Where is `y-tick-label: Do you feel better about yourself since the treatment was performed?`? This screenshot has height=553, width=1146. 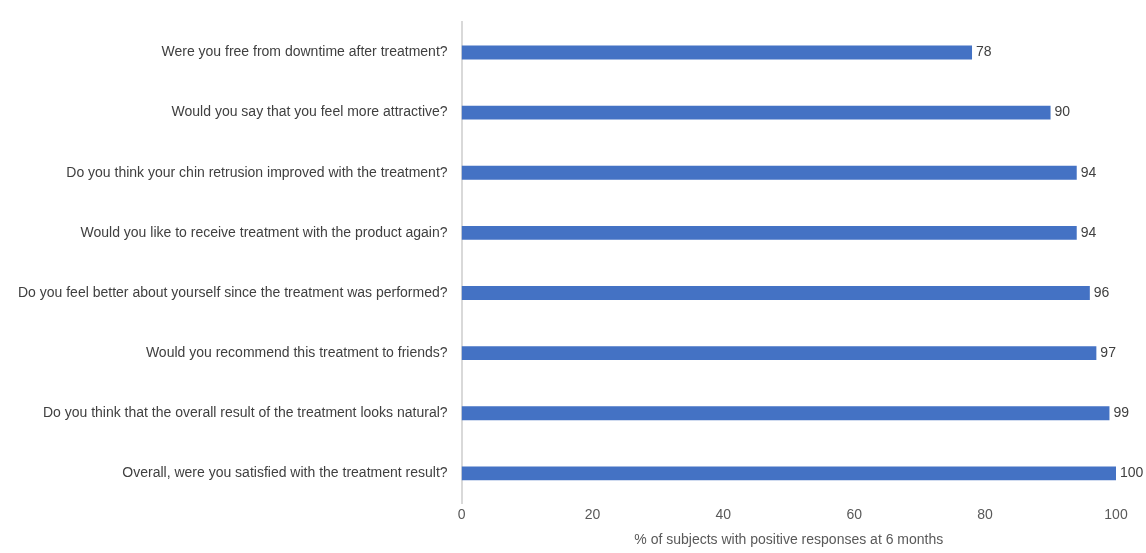 y-tick-label: Do you feel better about yourself since the treatment was performed? is located at coordinates (232, 291).